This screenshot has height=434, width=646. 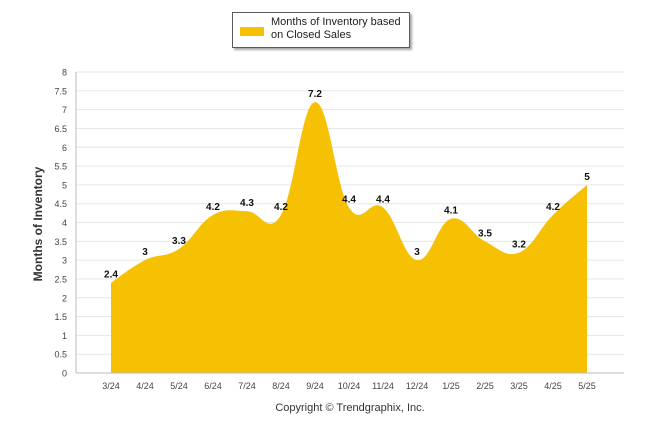 I want to click on data-label: 7.2, so click(x=315, y=94).